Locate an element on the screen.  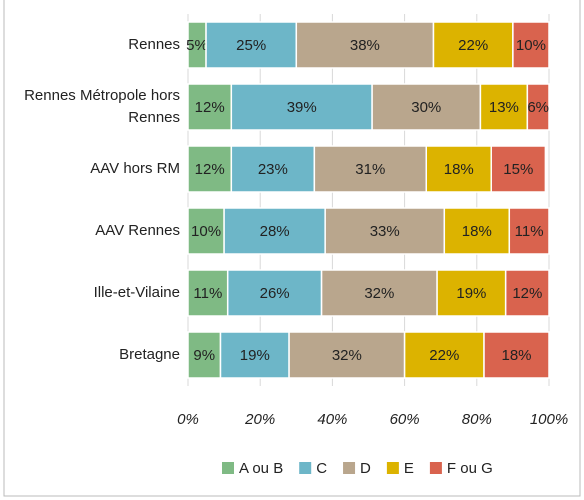
legend-label: A ou B is located at coordinates (261, 468).